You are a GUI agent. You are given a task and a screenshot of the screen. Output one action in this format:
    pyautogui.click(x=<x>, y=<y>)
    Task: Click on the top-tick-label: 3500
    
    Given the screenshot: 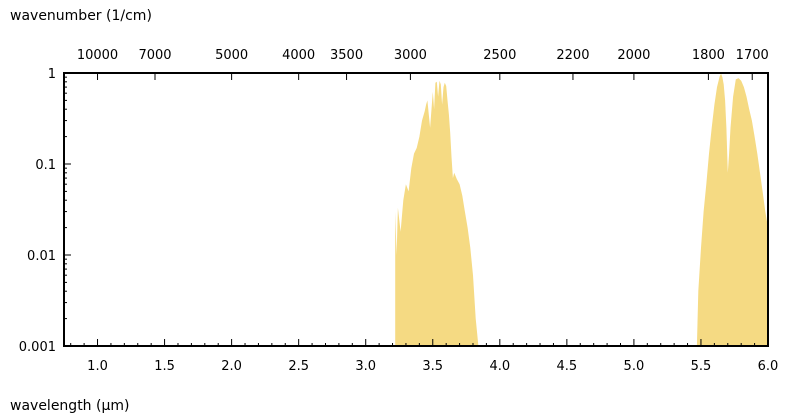 What is the action you would take?
    pyautogui.click(x=346, y=55)
    